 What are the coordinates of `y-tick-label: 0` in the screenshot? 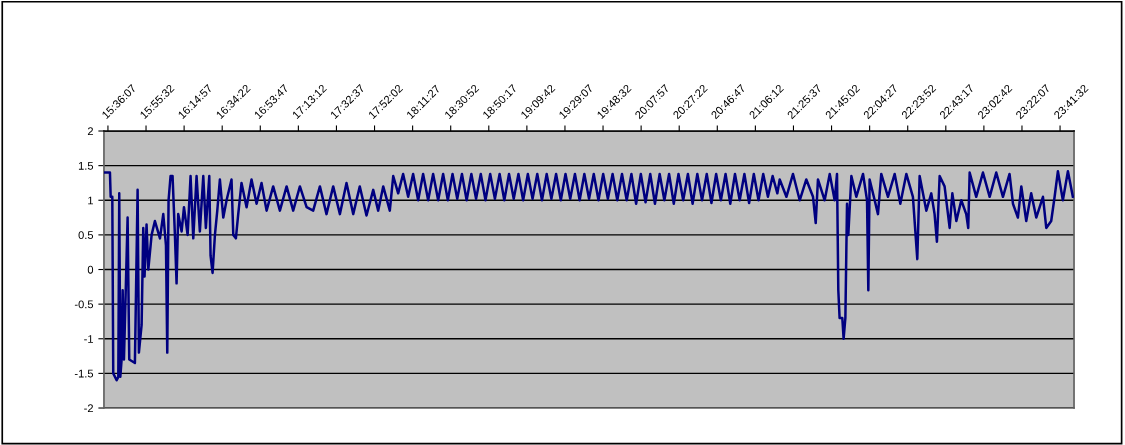 It's located at (90, 269).